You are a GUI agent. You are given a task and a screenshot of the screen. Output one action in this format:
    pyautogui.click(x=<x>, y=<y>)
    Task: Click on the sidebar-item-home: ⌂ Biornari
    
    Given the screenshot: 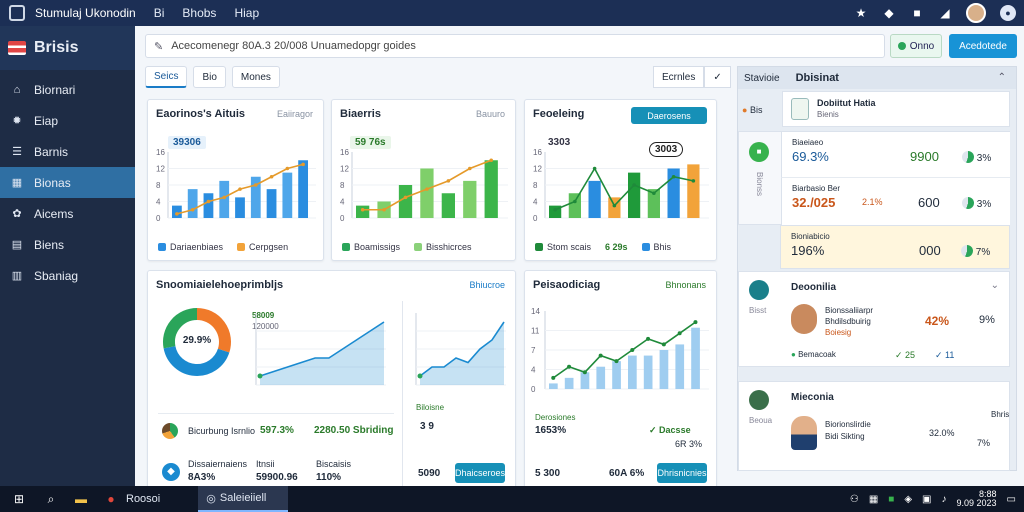 What is the action you would take?
    pyautogui.click(x=67, y=89)
    